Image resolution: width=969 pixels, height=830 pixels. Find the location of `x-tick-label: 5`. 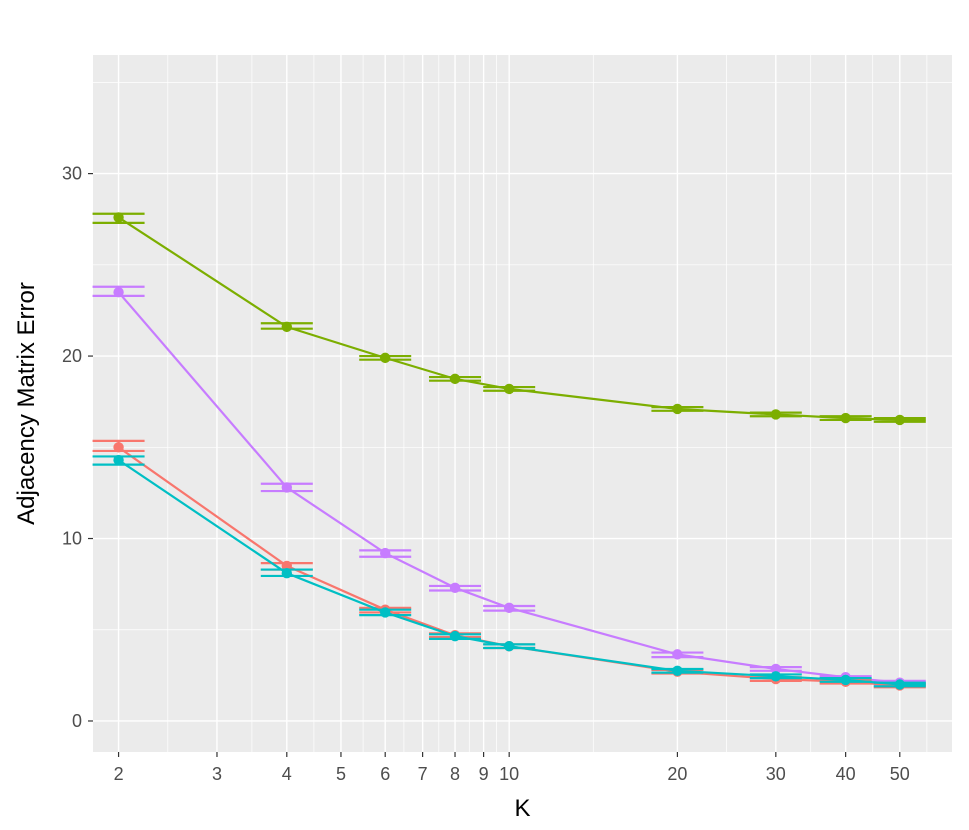

x-tick-label: 5 is located at coordinates (341, 774).